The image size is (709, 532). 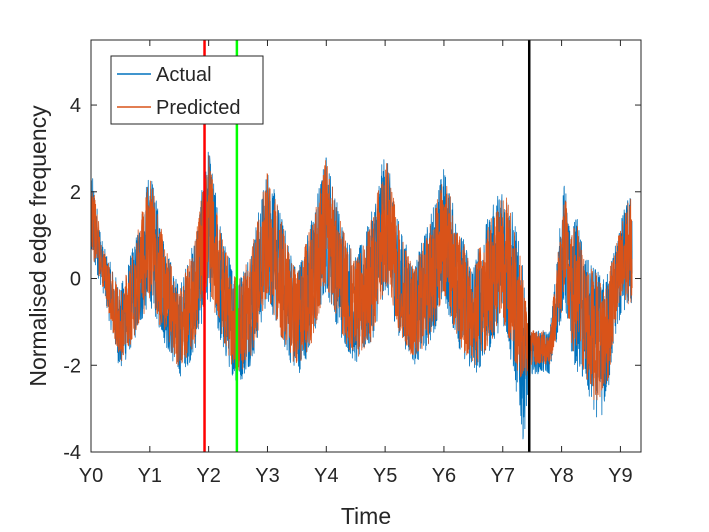 What do you see at coordinates (150, 476) in the screenshot?
I see `x-tick-label: Y1` at bounding box center [150, 476].